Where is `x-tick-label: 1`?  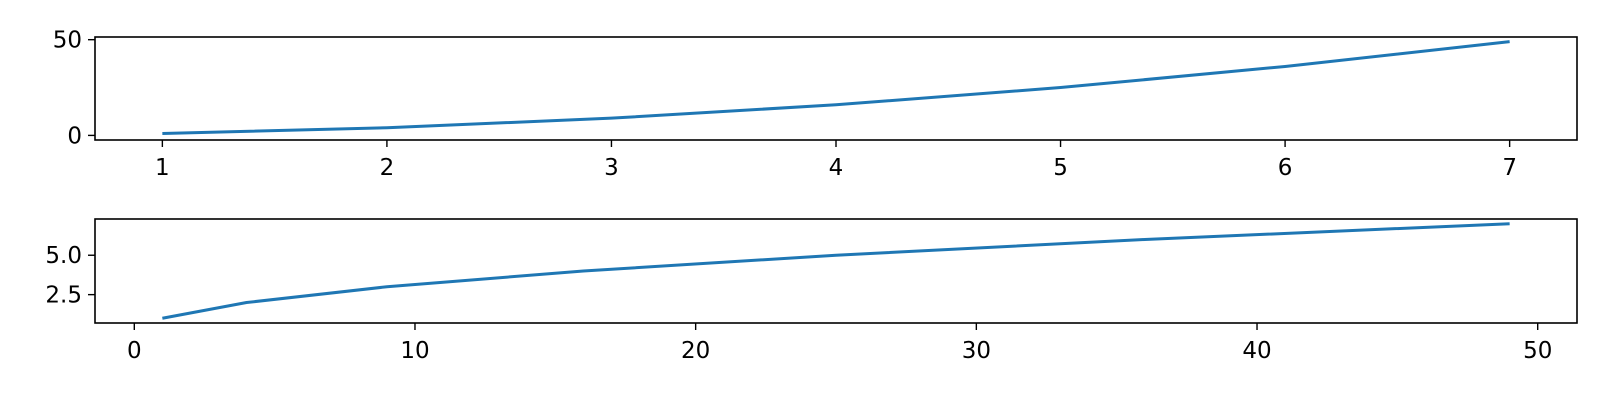
x-tick-label: 1 is located at coordinates (162, 168).